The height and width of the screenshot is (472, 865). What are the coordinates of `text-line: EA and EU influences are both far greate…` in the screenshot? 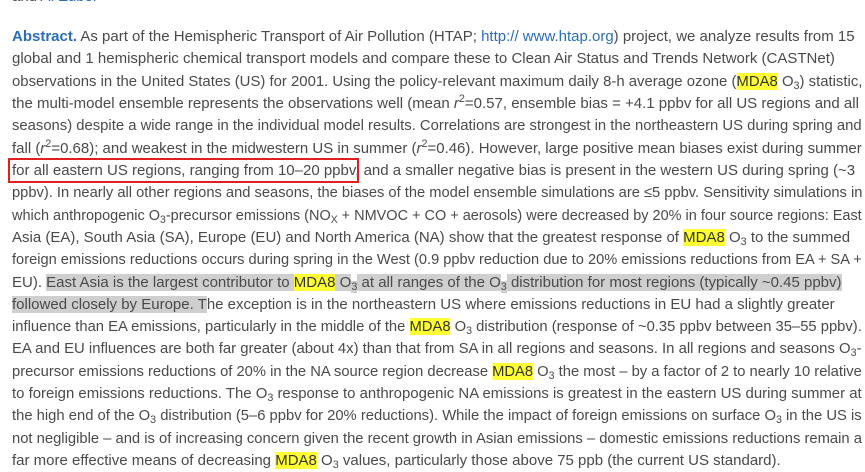 It's located at (437, 349).